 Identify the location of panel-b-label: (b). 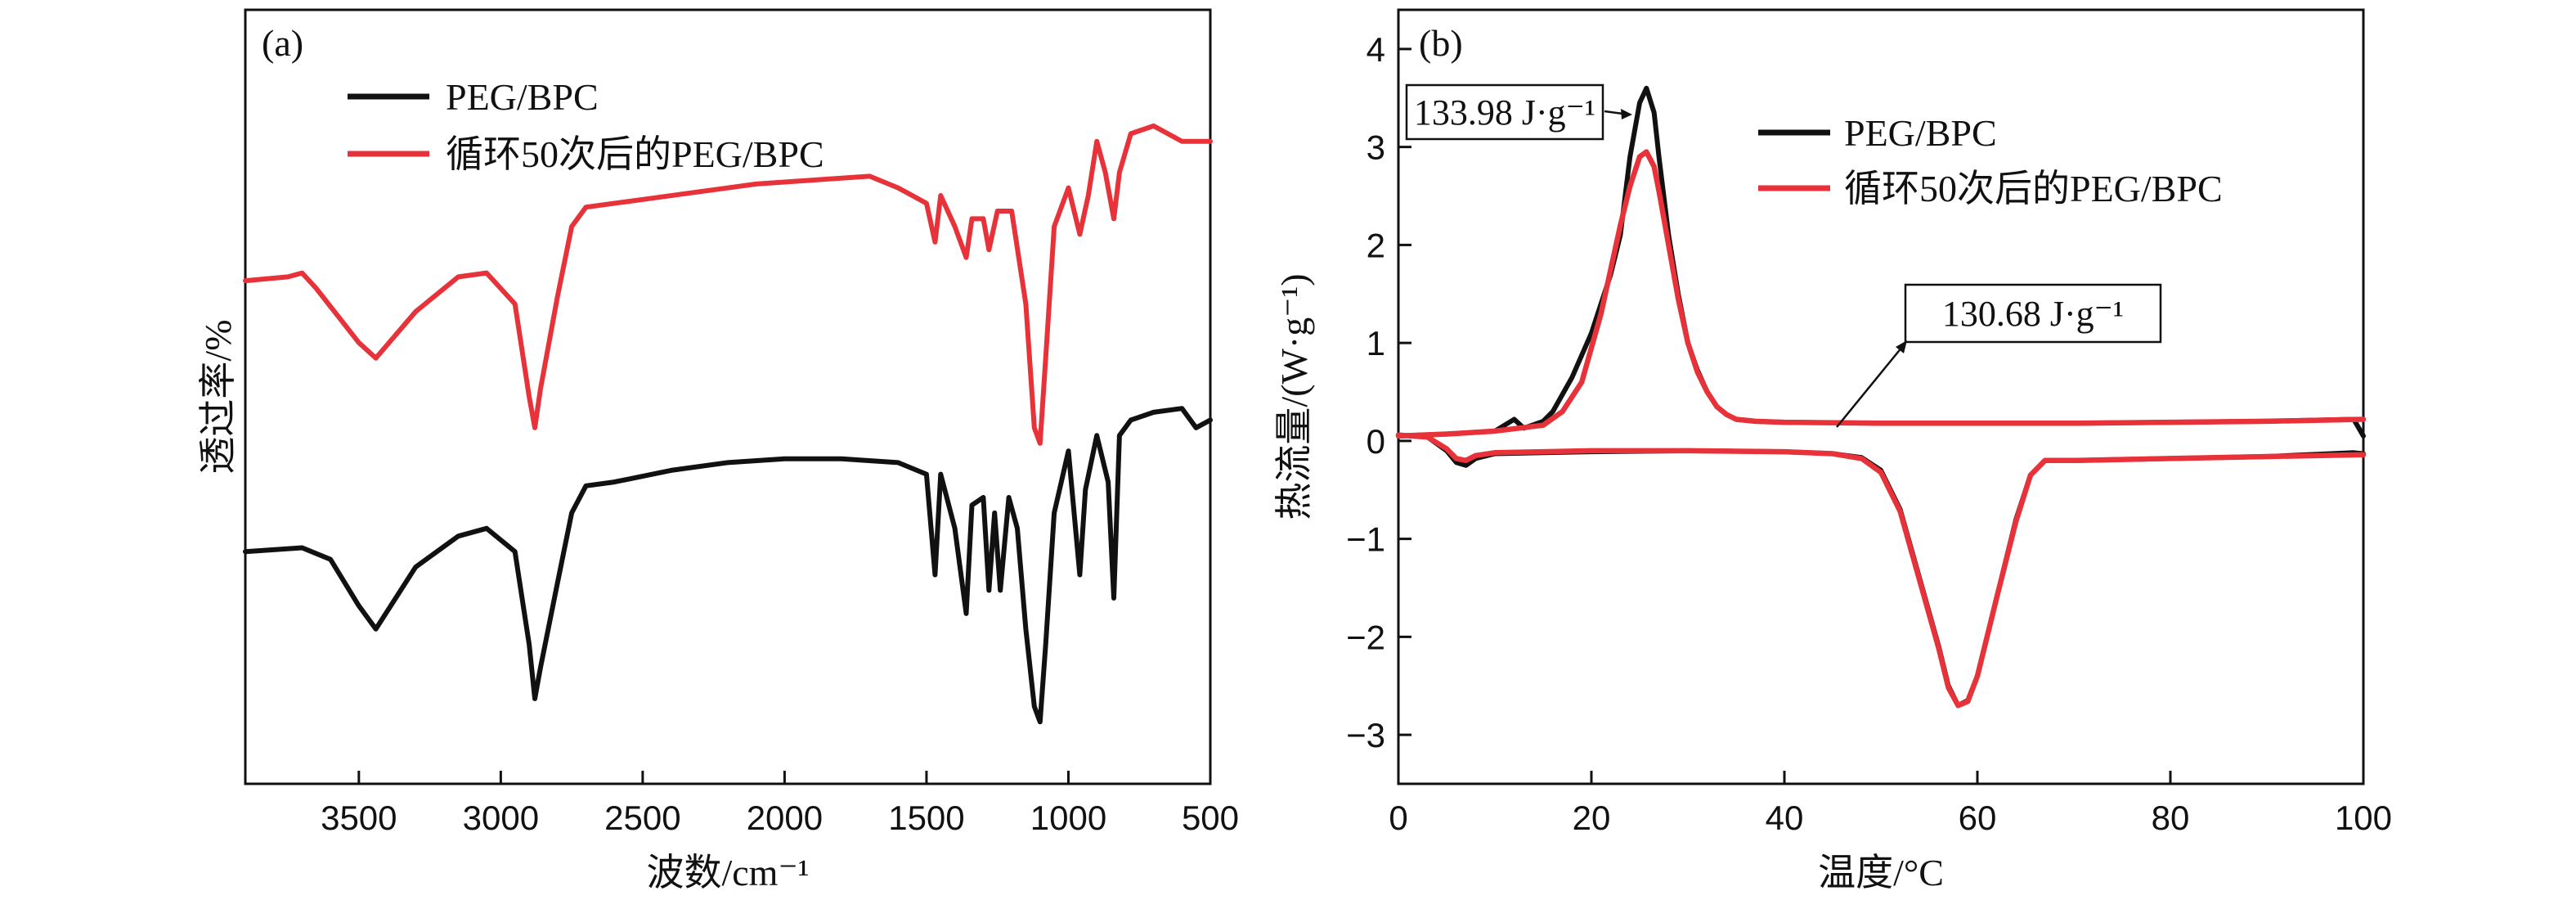
(1441, 43).